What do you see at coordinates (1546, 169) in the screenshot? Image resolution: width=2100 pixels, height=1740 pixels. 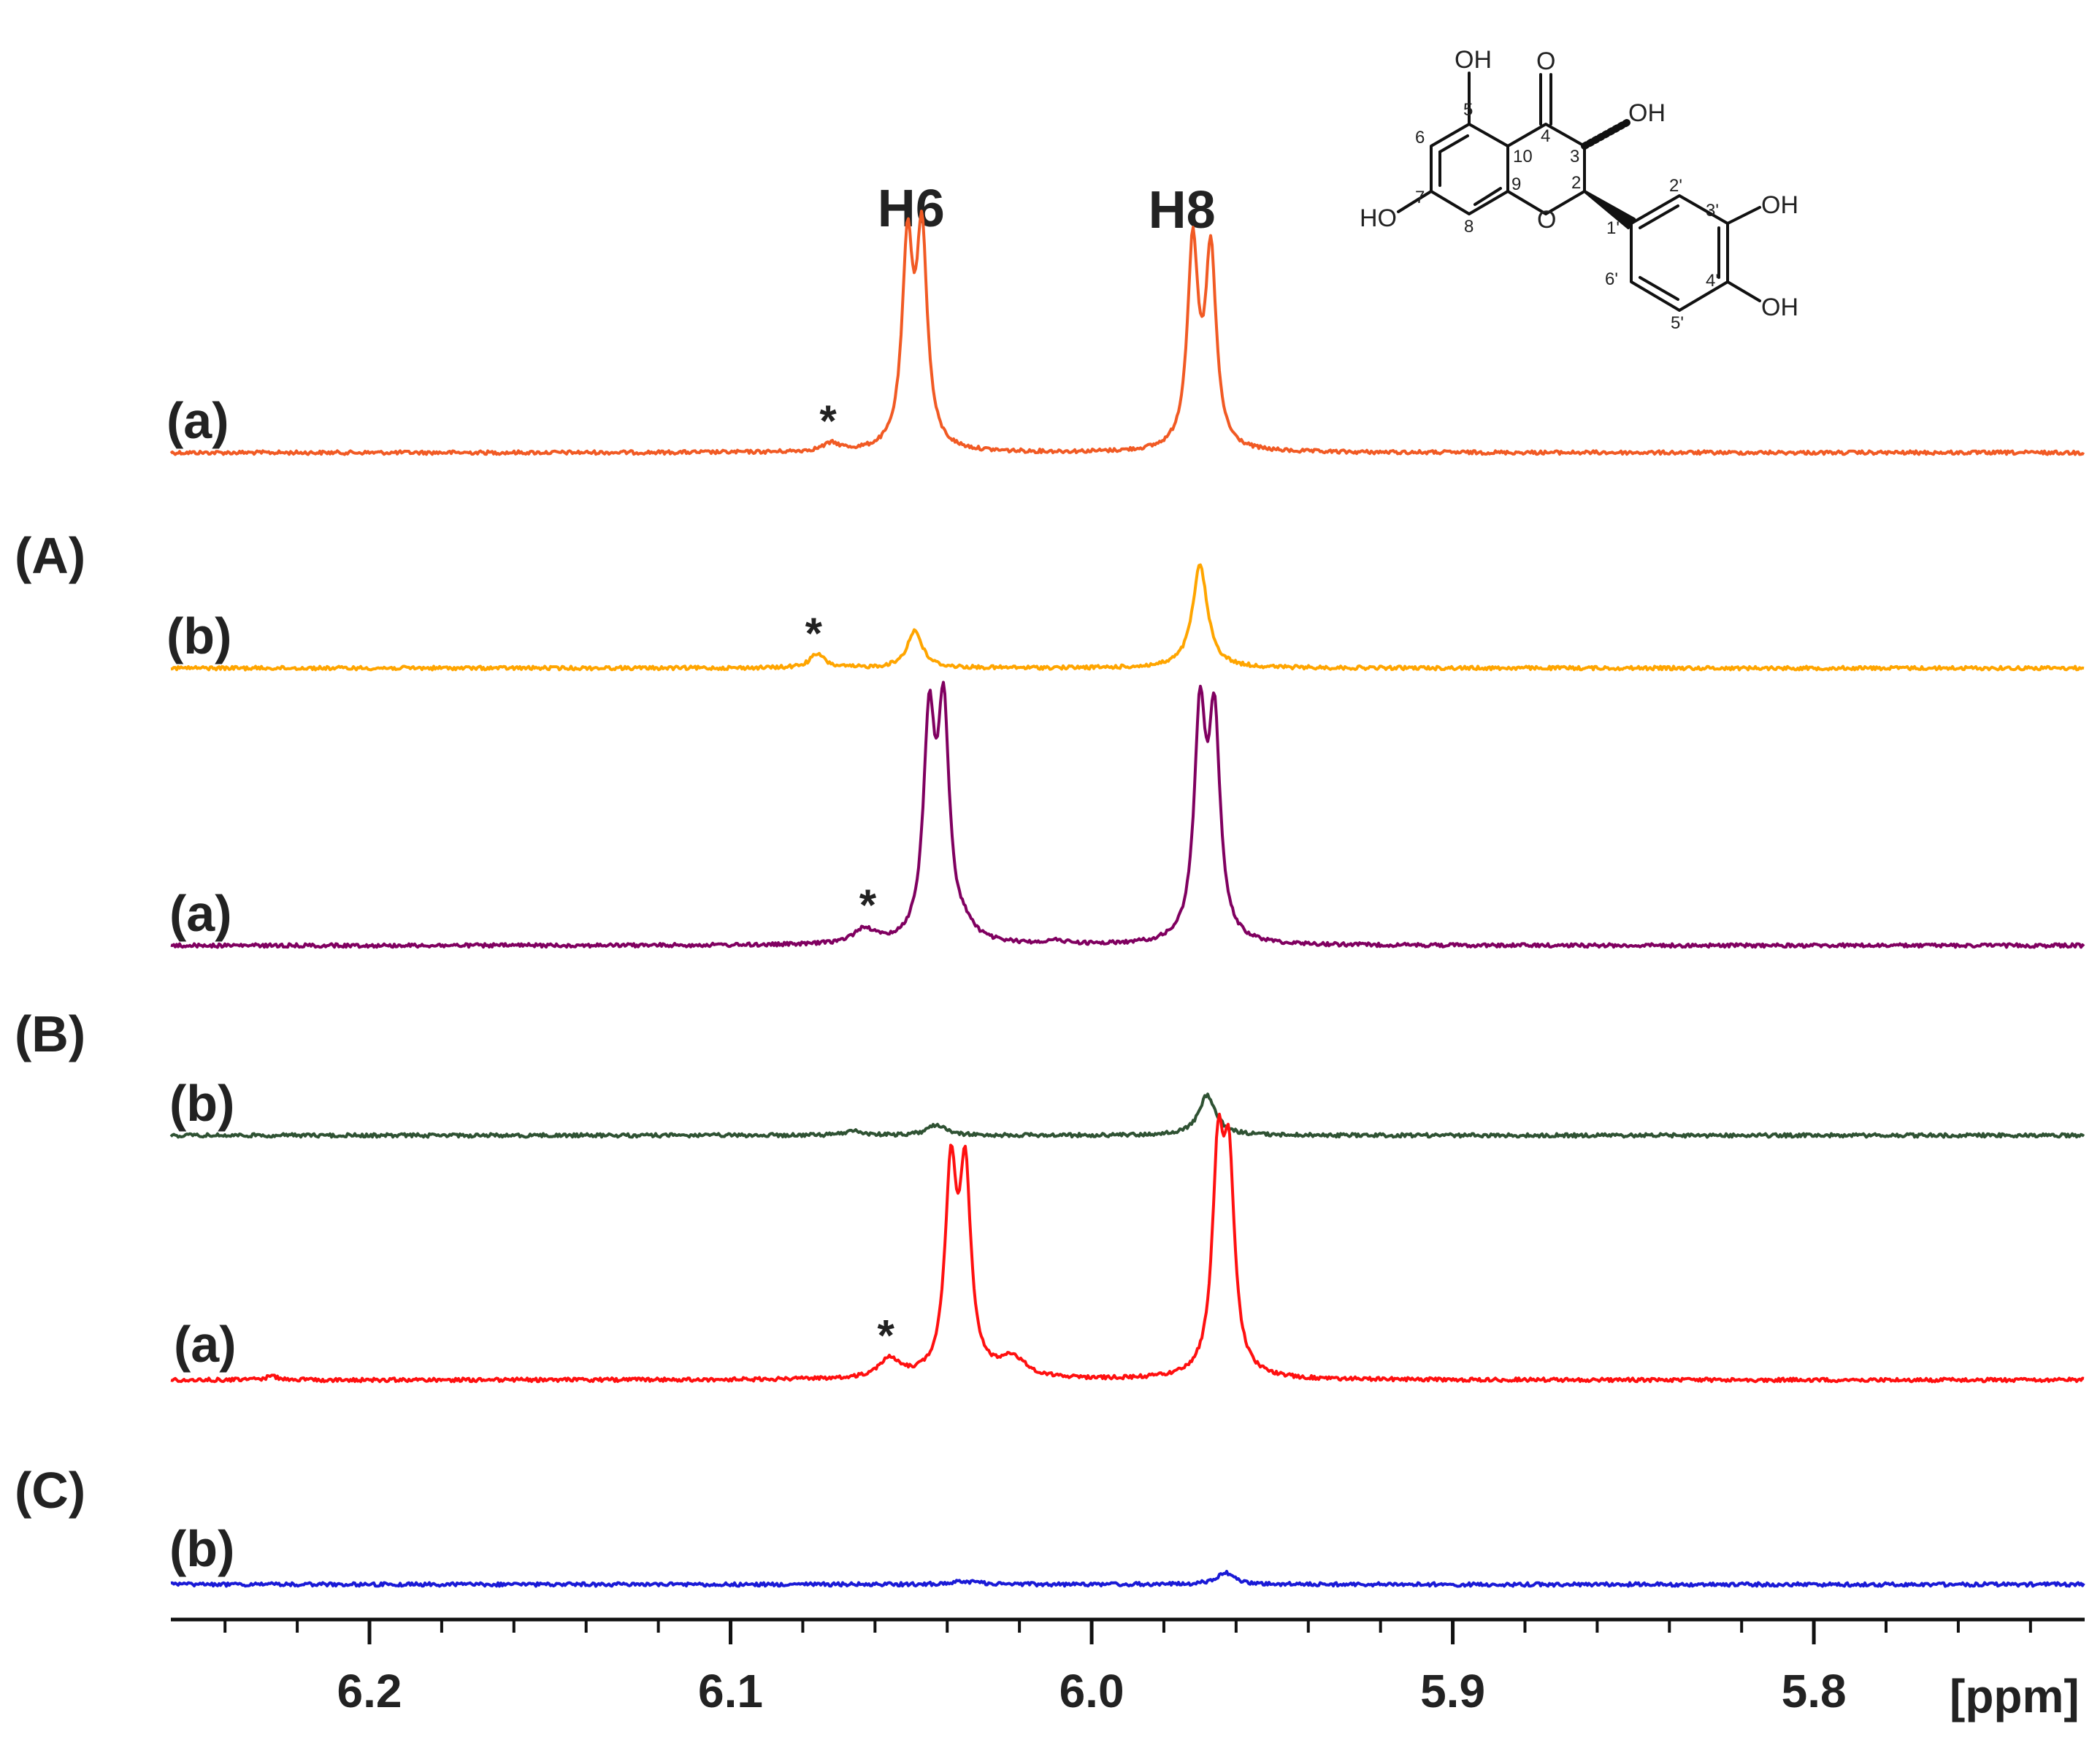 I see `ring-c` at bounding box center [1546, 169].